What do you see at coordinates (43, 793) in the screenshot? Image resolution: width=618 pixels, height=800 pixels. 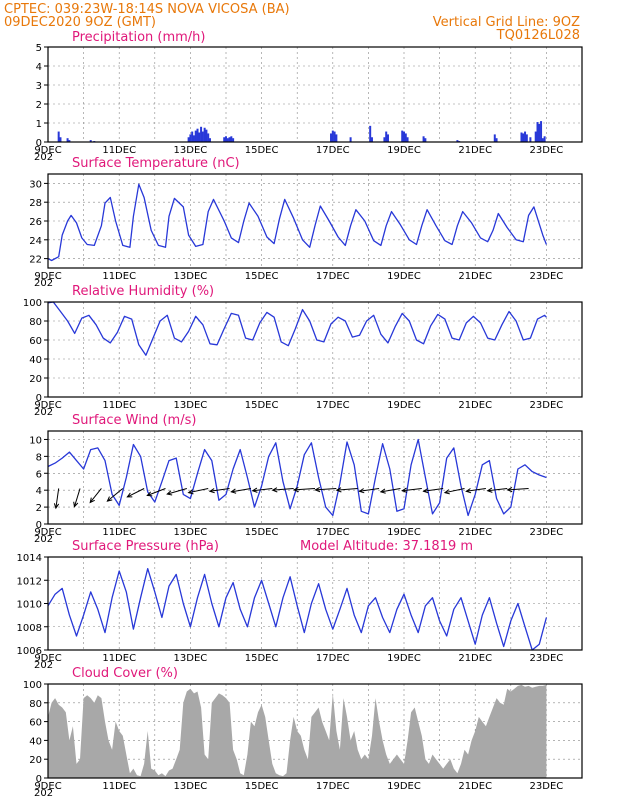 I see `cloud-x-year-label: 202` at bounding box center [43, 793].